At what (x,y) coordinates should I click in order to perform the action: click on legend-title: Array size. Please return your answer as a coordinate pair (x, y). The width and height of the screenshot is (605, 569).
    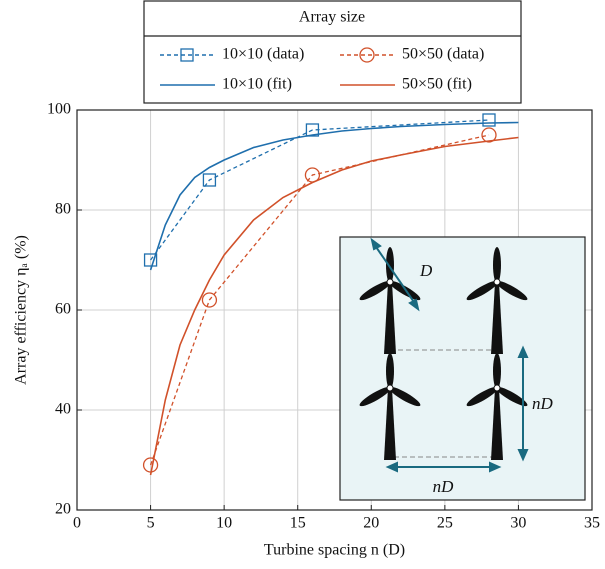
    Looking at the image, I should click on (332, 17).